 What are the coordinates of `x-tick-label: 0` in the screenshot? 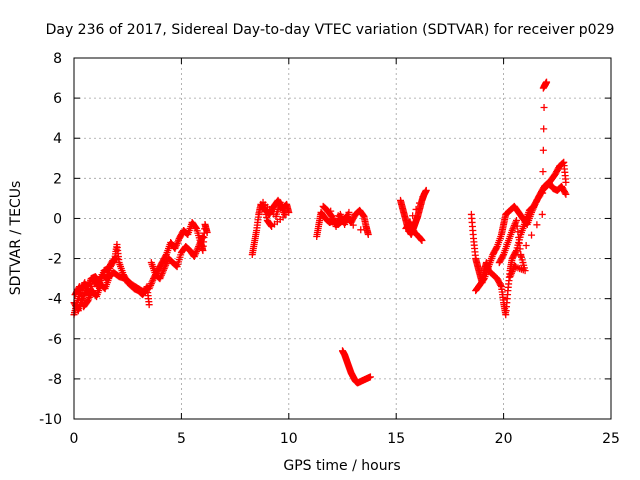 It's located at (74, 439).